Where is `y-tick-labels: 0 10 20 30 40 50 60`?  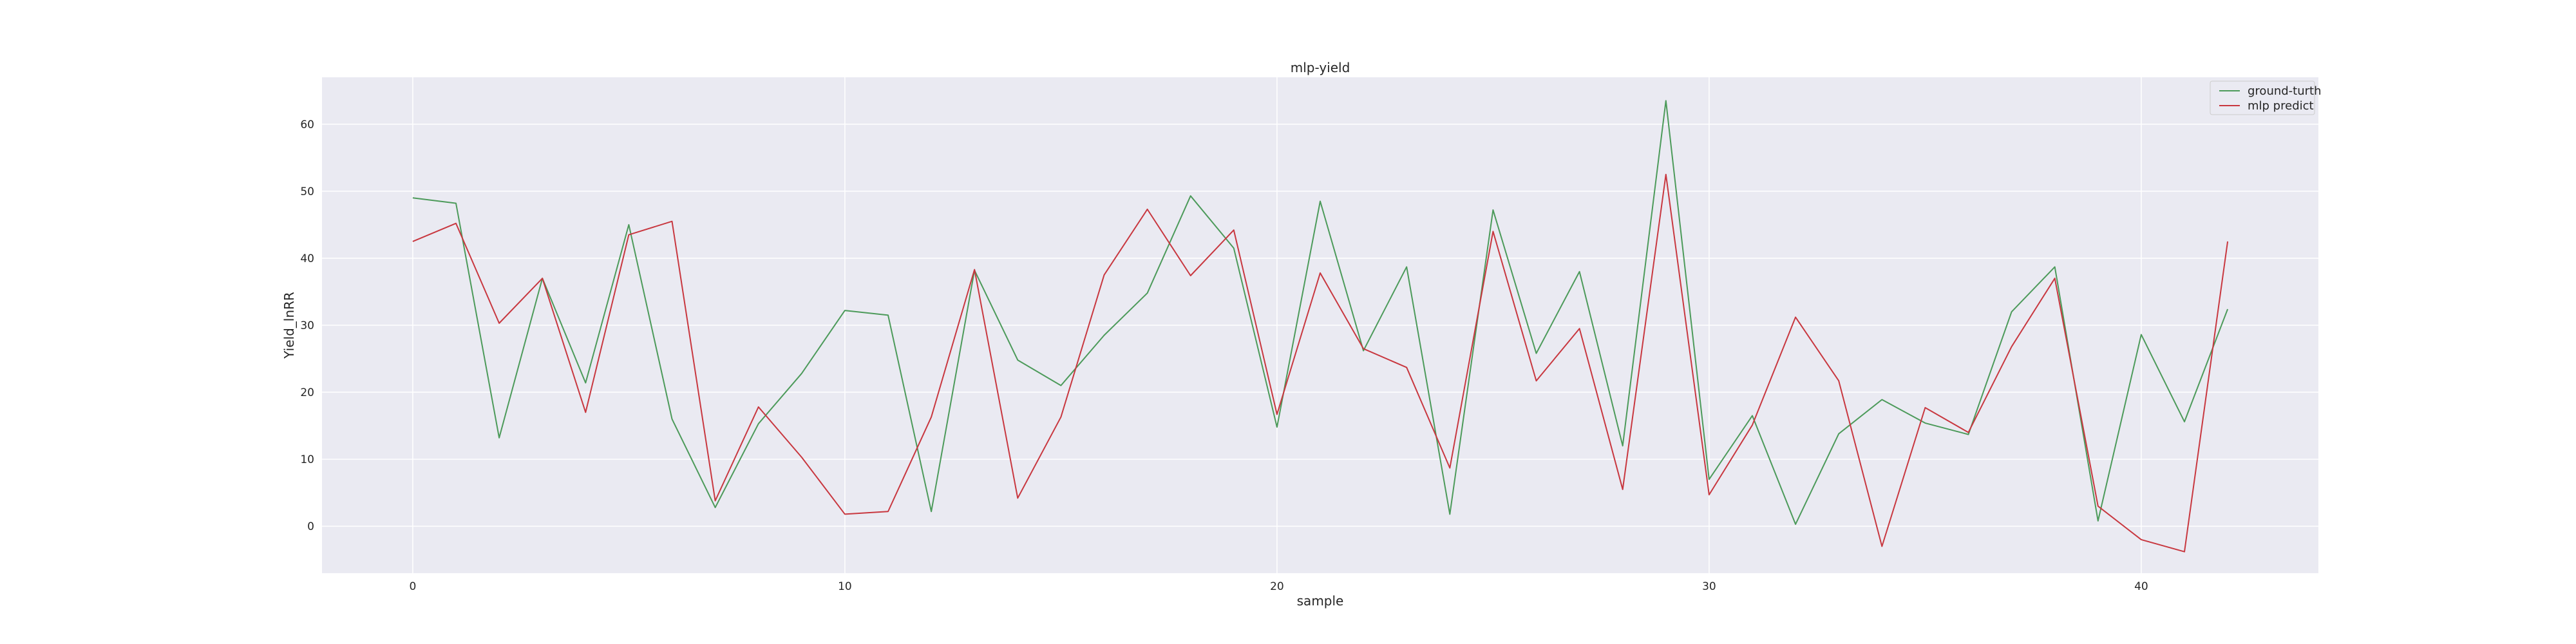 y-tick-labels: 0 10 20 30 40 50 60 is located at coordinates (307, 326).